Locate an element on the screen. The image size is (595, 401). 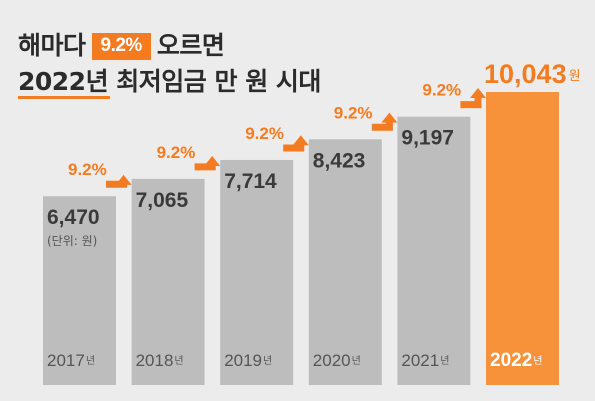
bar-2018 is located at coordinates (168, 281).